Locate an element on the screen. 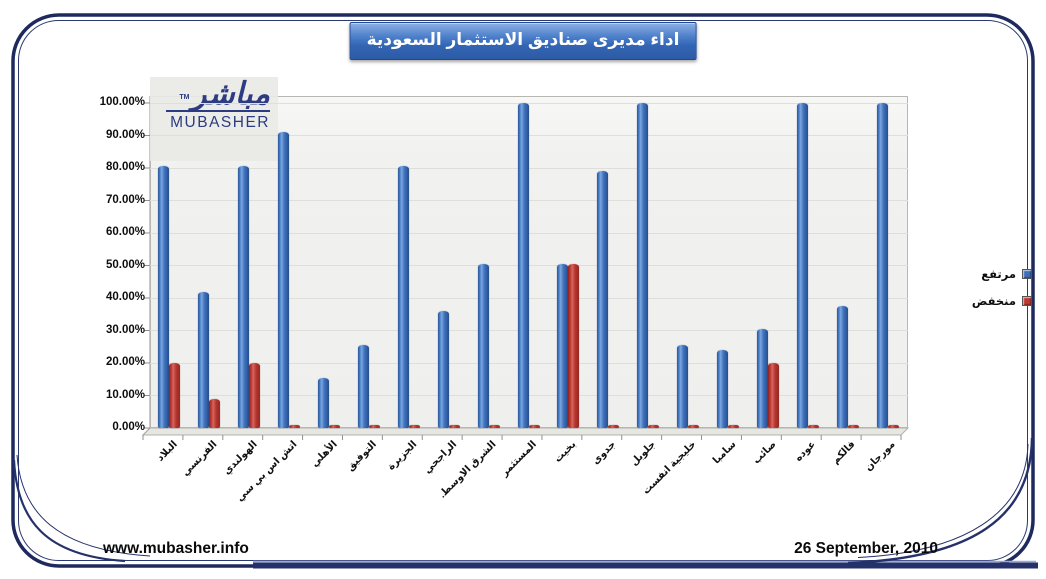 The image size is (1046, 579). y-axis-label: 40.00% is located at coordinates (125, 297).